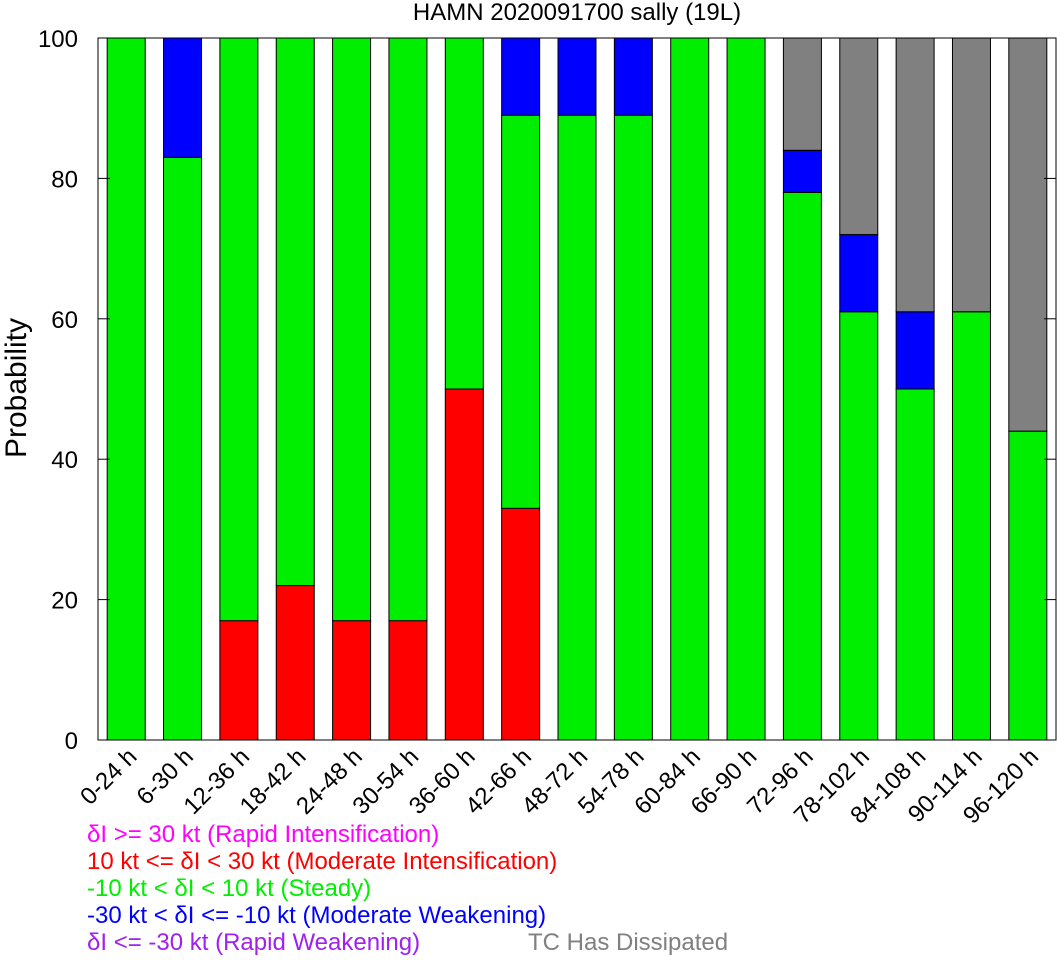  I want to click on y-tick-label-2: 40, so click(64, 460).